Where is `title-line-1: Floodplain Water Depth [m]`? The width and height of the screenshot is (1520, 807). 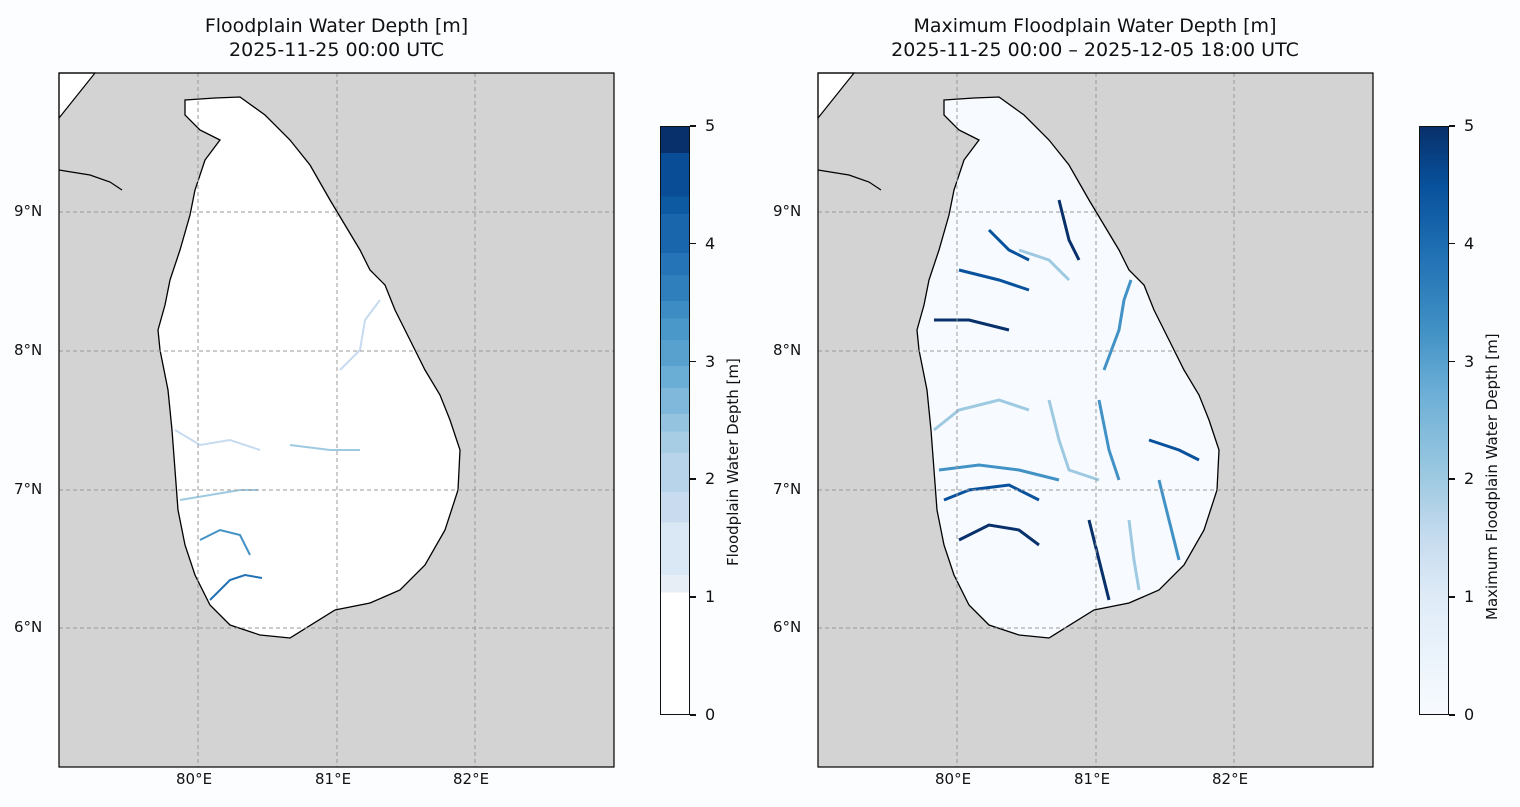
title-line-1: Floodplain Water Depth [m] is located at coordinates (336, 26).